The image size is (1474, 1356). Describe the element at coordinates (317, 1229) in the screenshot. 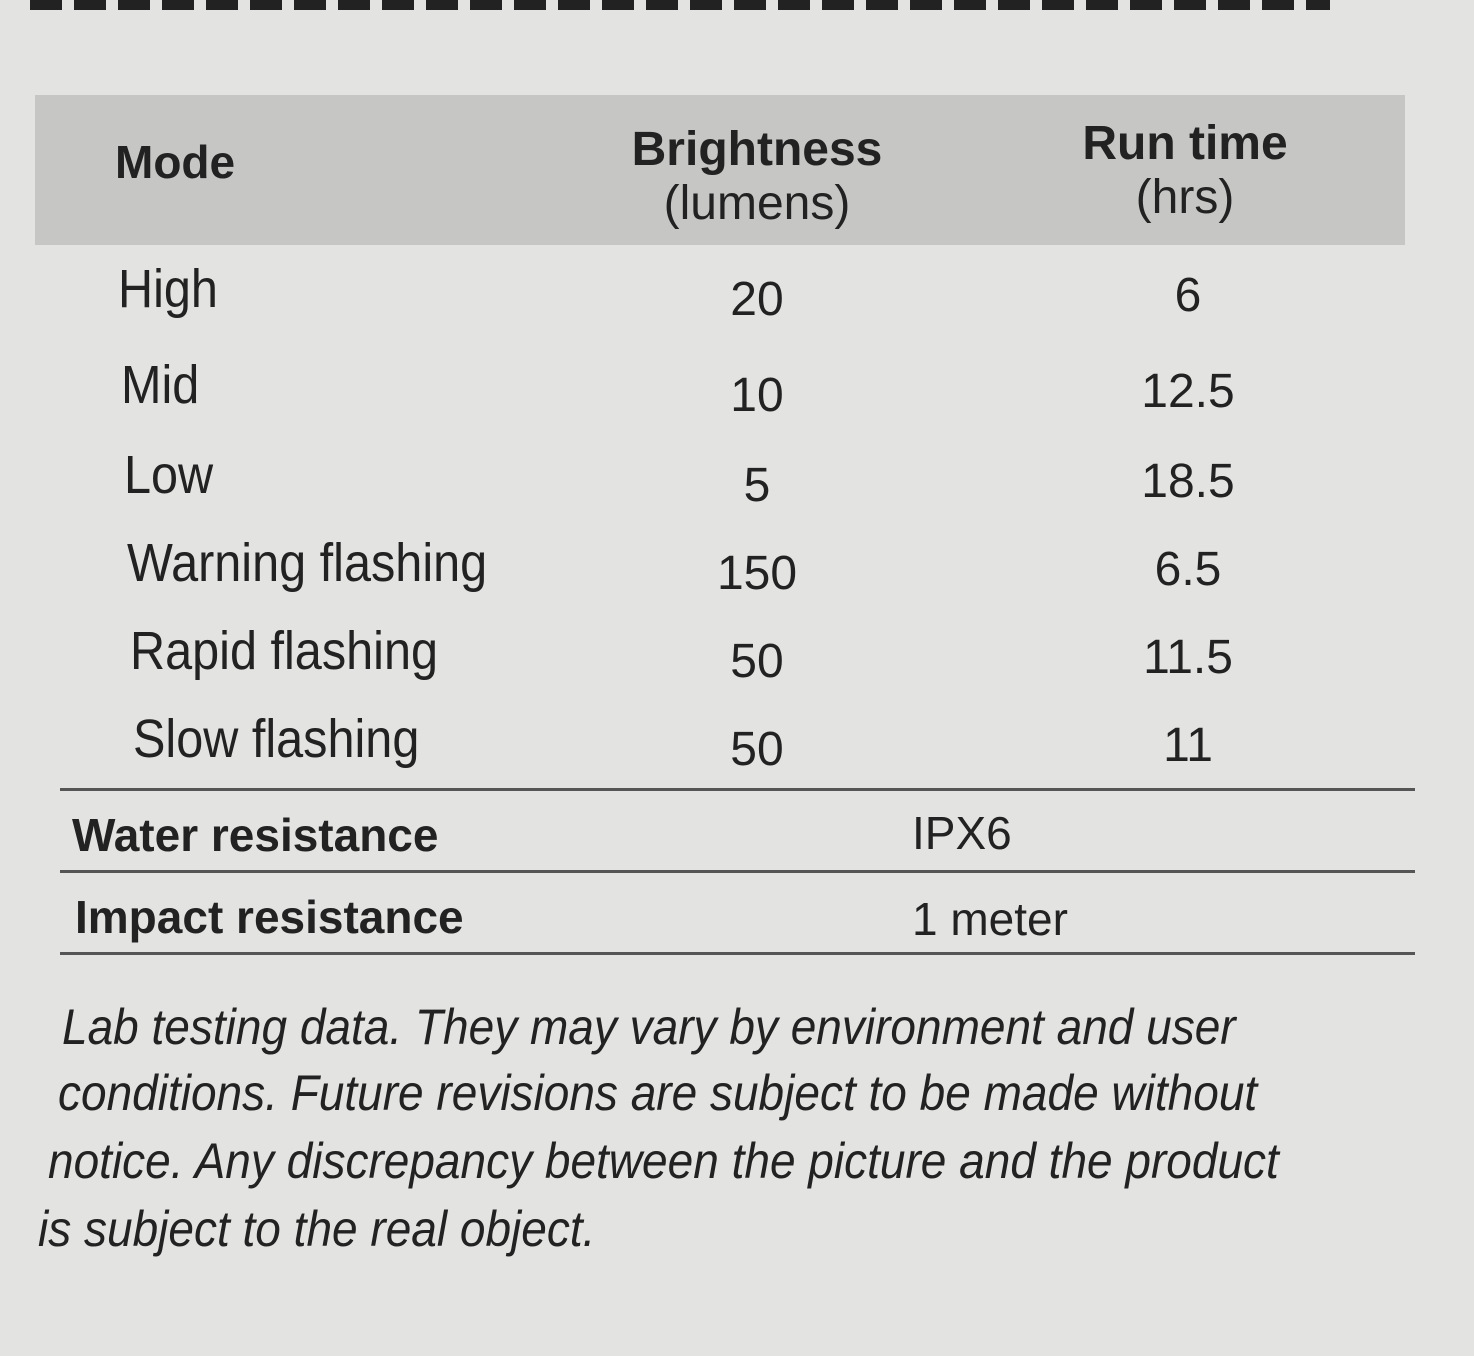

I see `note-line: is subject to the real object.` at that location.